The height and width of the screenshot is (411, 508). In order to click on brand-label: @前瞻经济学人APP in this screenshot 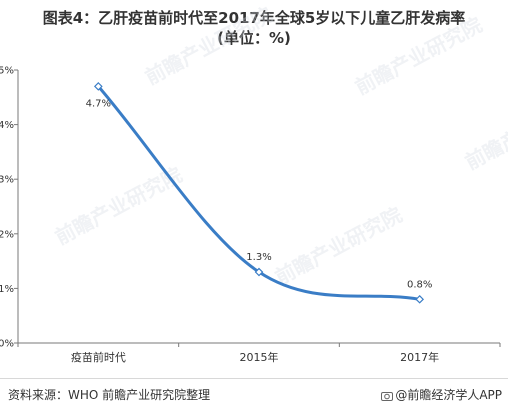, I will do `click(448, 395)`.